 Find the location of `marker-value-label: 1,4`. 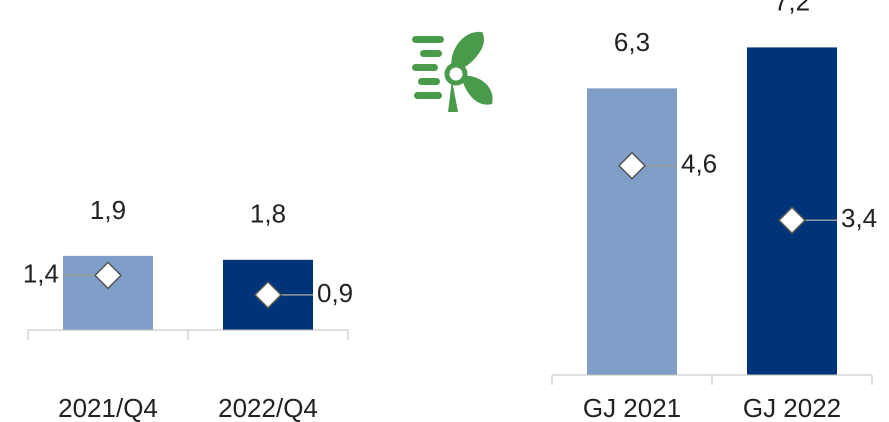

marker-value-label: 1,4 is located at coordinates (41, 273).